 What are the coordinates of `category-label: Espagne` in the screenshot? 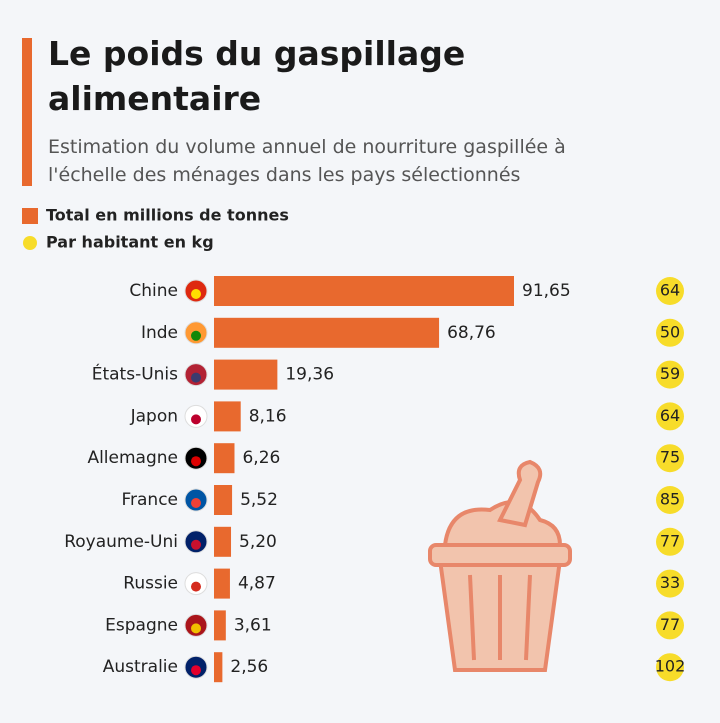 It's located at (141, 625).